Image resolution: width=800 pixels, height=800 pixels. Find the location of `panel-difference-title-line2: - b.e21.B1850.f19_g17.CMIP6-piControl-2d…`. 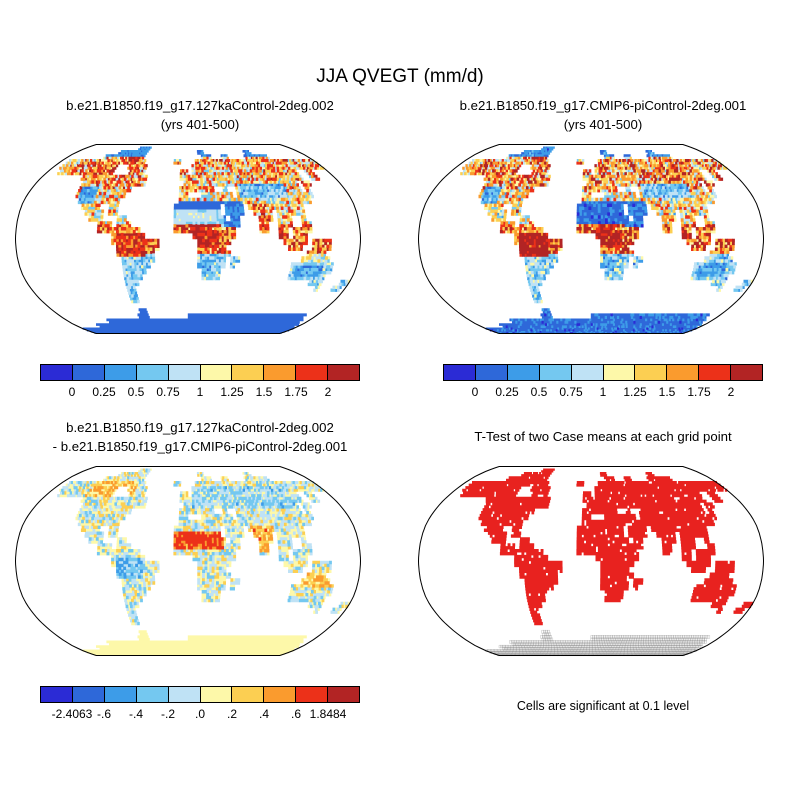

panel-difference-title-line2: - b.e21.B1850.f19_g17.CMIP6-piControl-2d… is located at coordinates (200, 446).